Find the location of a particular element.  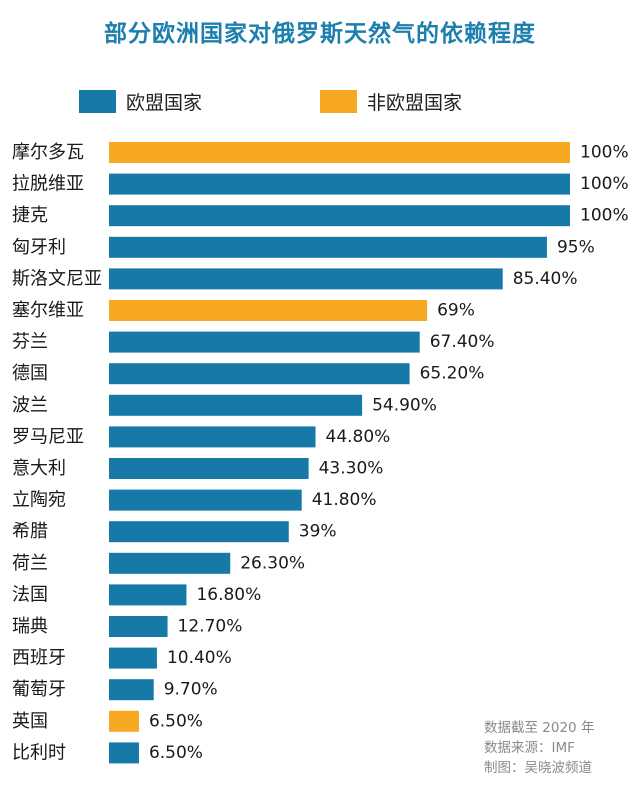

category-label: 比利时 is located at coordinates (39, 752).